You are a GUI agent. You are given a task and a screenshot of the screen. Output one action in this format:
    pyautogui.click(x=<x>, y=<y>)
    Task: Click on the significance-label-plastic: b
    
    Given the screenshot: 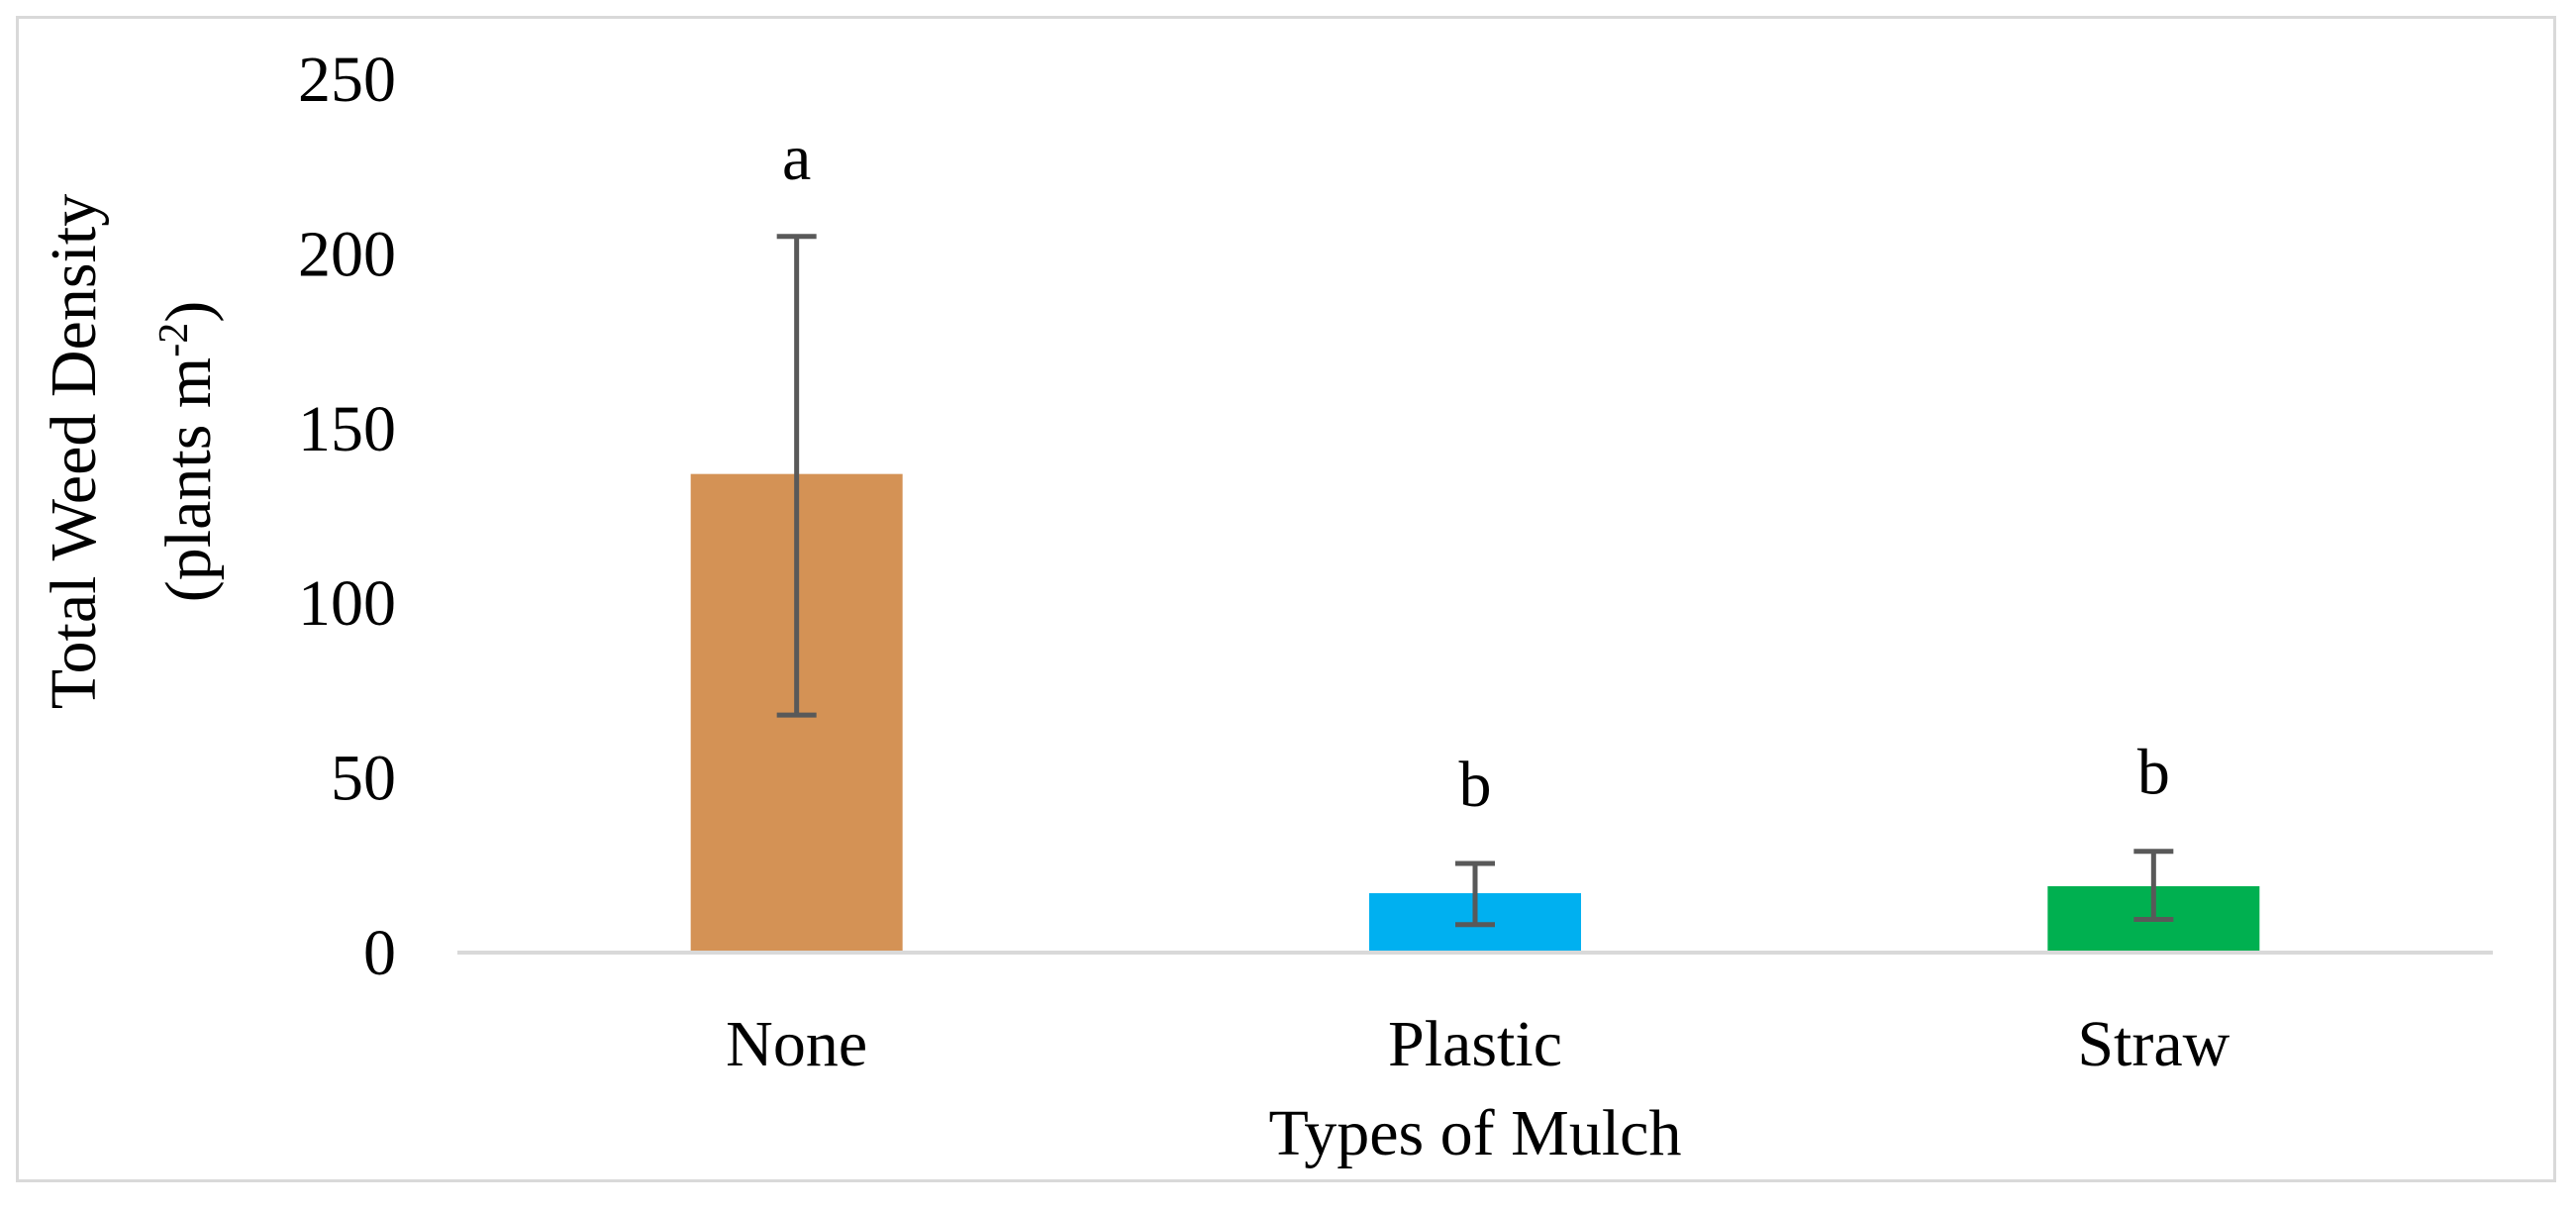 What is the action you would take?
    pyautogui.click(x=1475, y=785)
    